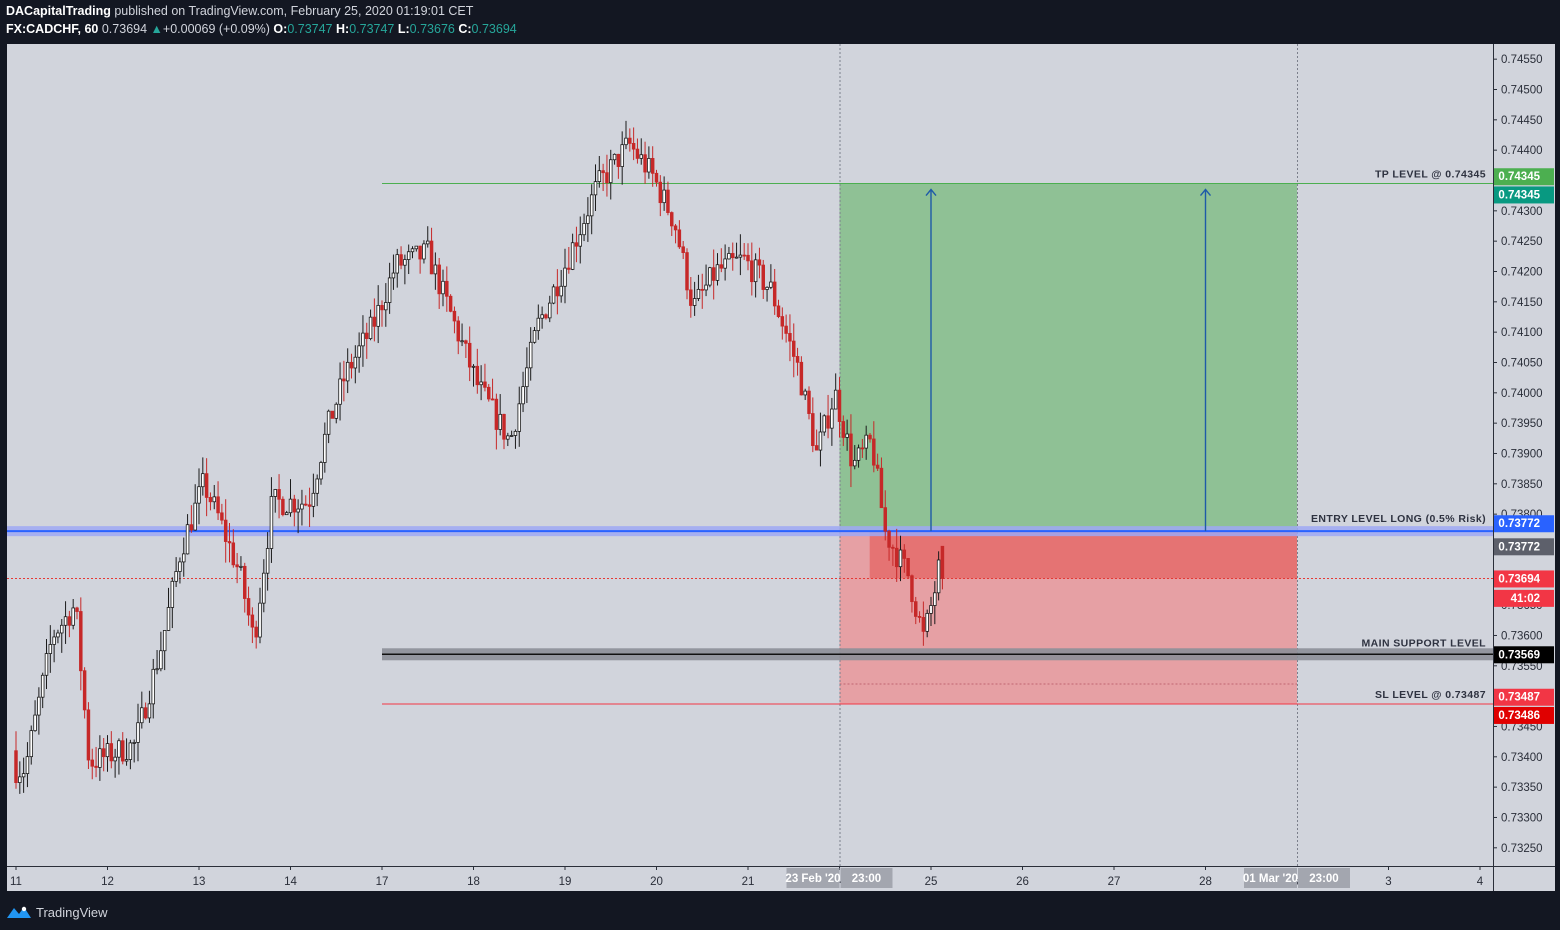 The width and height of the screenshot is (1560, 930). I want to click on price-label-text: 0.74345, so click(1519, 177).